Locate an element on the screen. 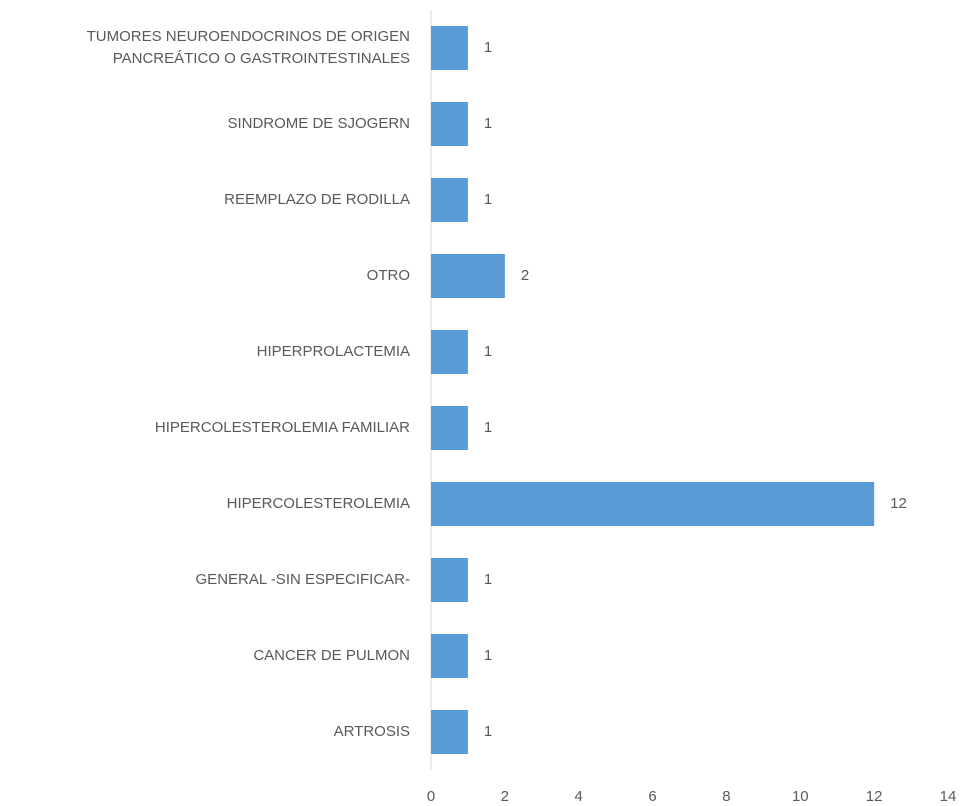  x-tick-label: 6 is located at coordinates (652, 796).